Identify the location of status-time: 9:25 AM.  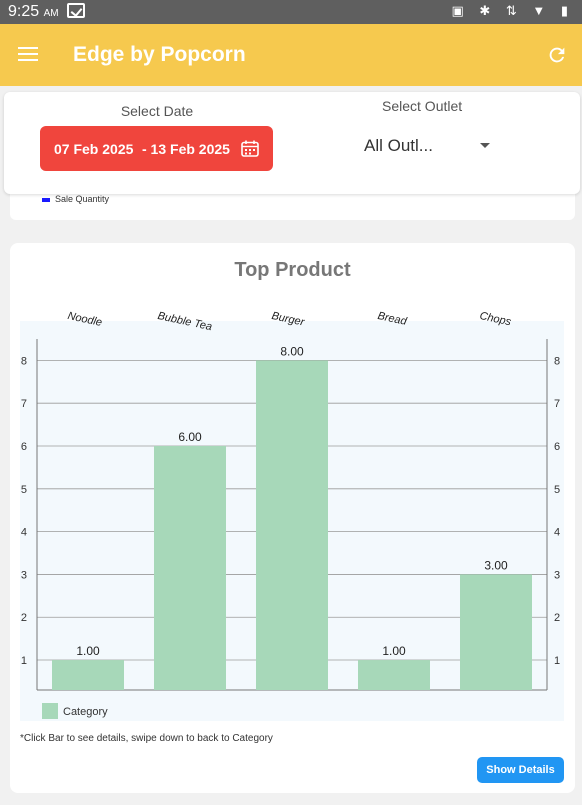
(33, 12).